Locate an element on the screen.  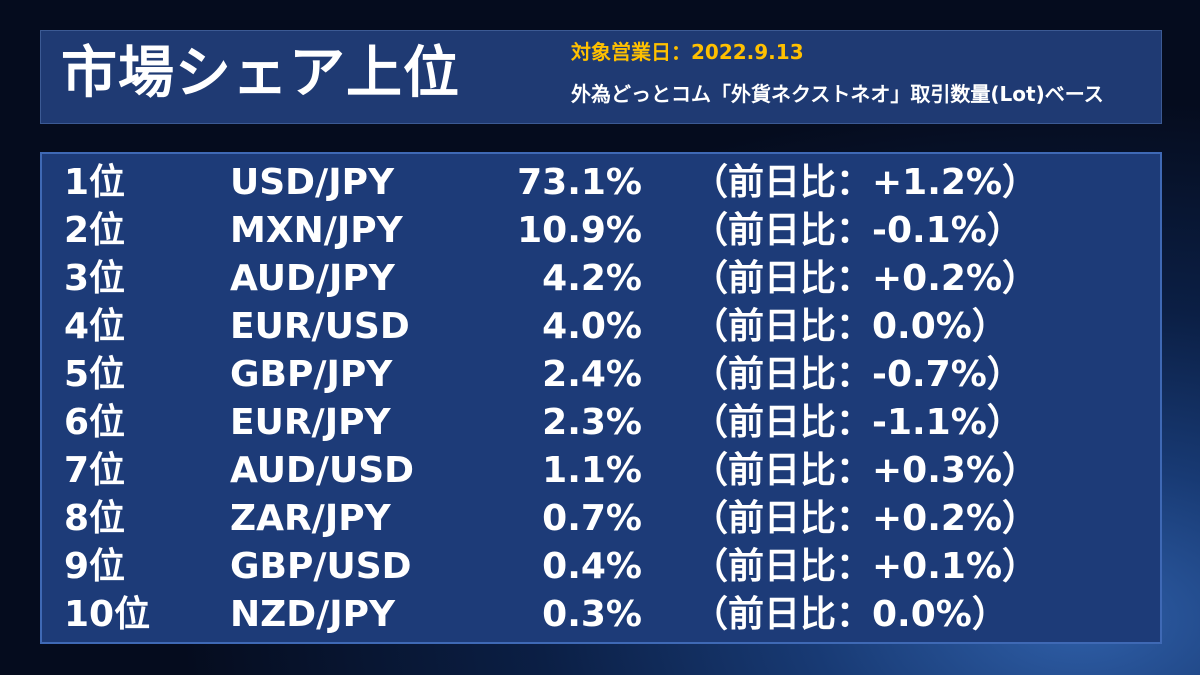
currency-pair-cell: EUR/JPY is located at coordinates (310, 422).